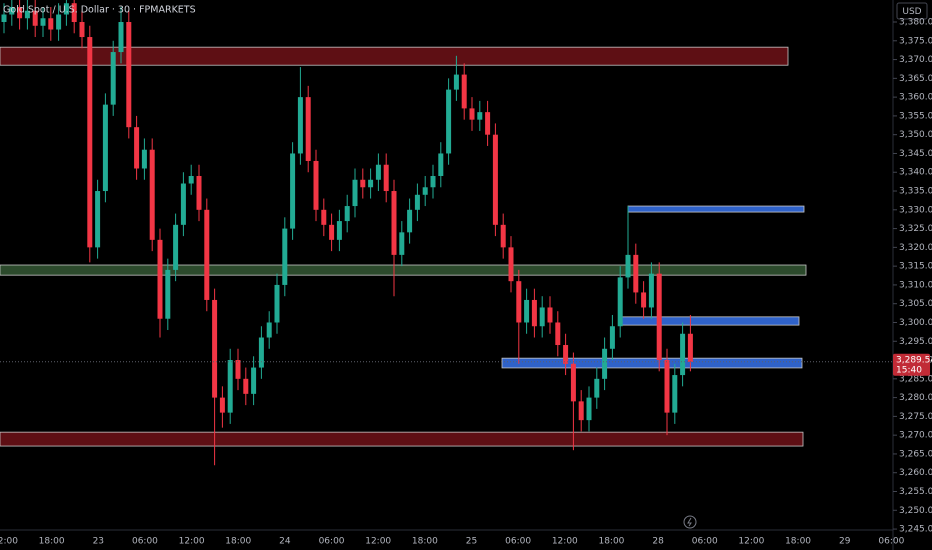 Image resolution: width=932 pixels, height=550 pixels. I want to click on y-tick-label: 3,380.00, so click(915, 23).